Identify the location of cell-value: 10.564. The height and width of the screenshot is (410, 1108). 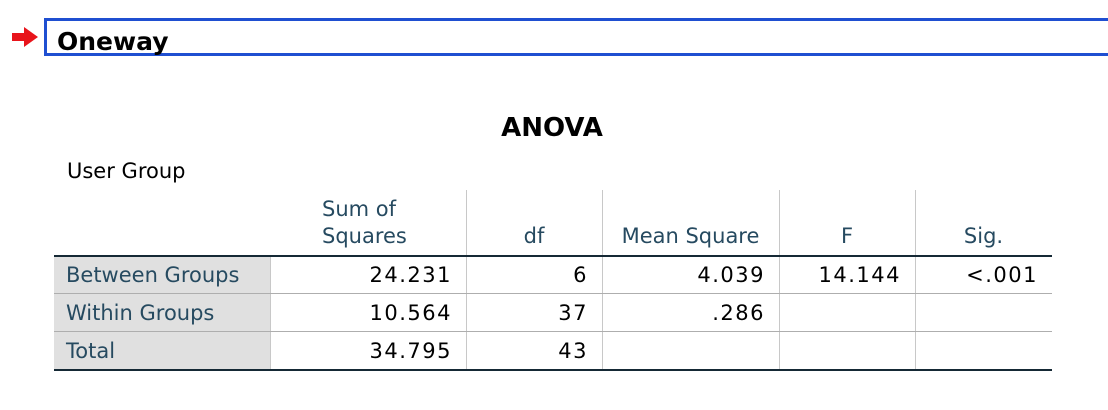
(410, 313).